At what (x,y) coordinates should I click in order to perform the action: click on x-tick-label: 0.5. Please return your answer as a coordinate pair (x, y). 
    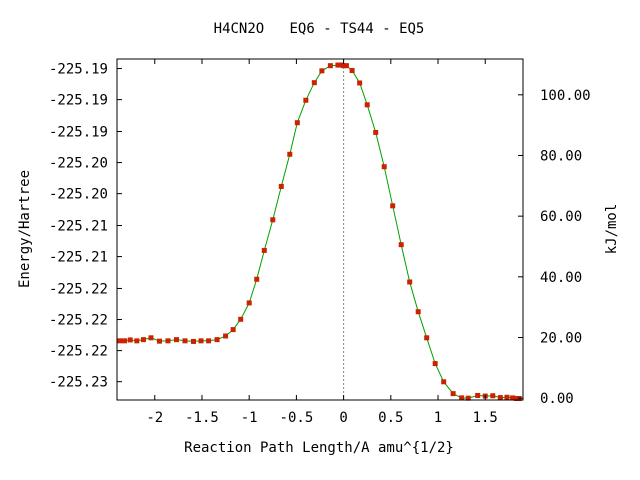
    Looking at the image, I should click on (390, 418).